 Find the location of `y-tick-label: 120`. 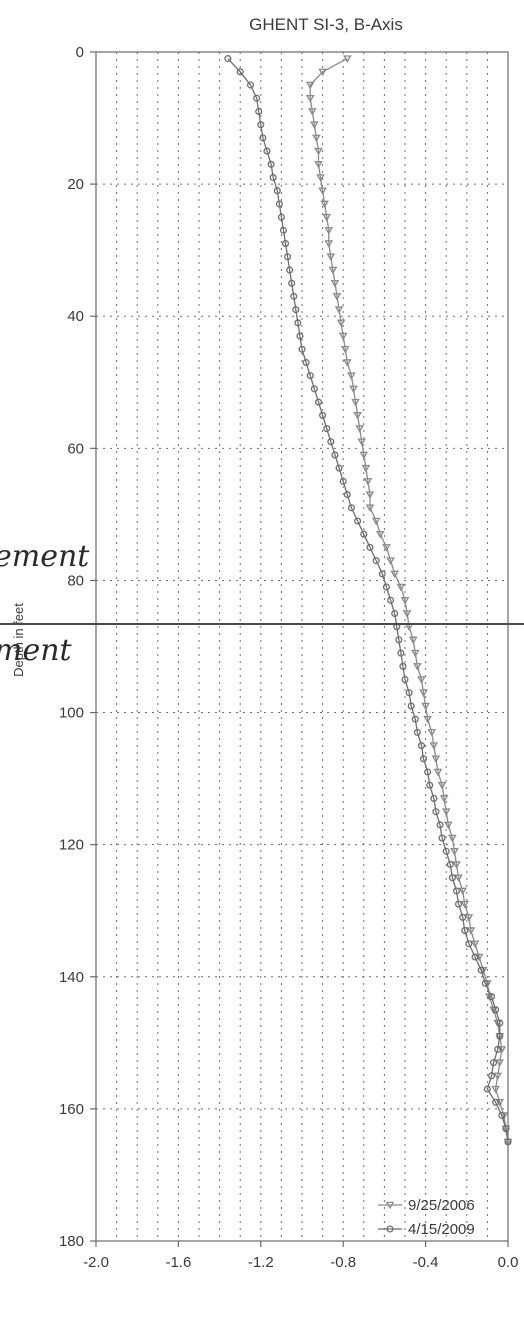

y-tick-label: 120 is located at coordinates (71, 845).